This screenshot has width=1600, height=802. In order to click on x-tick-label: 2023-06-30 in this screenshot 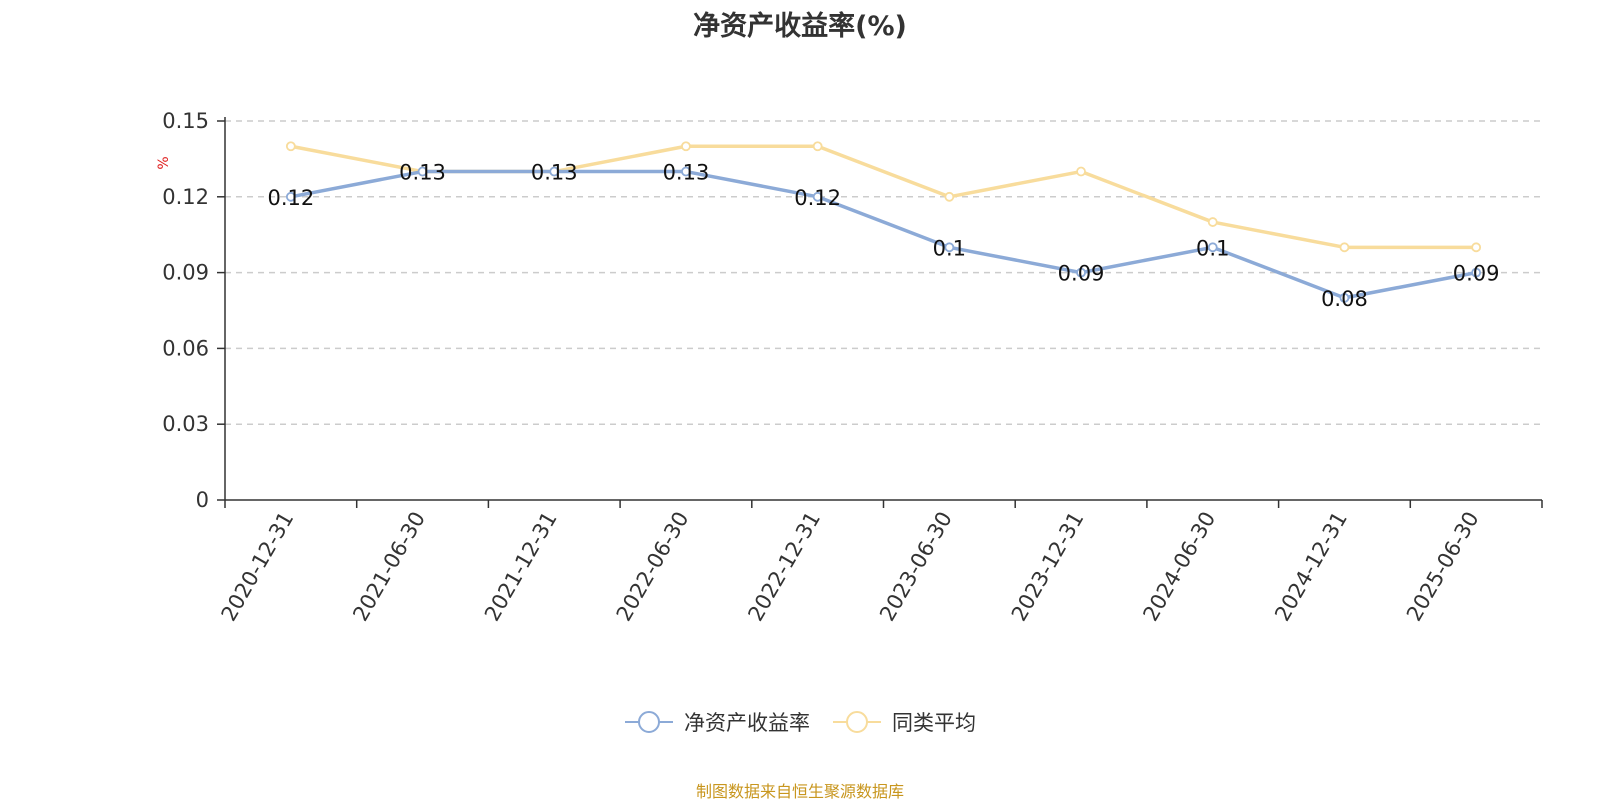, I will do `click(916, 567)`.